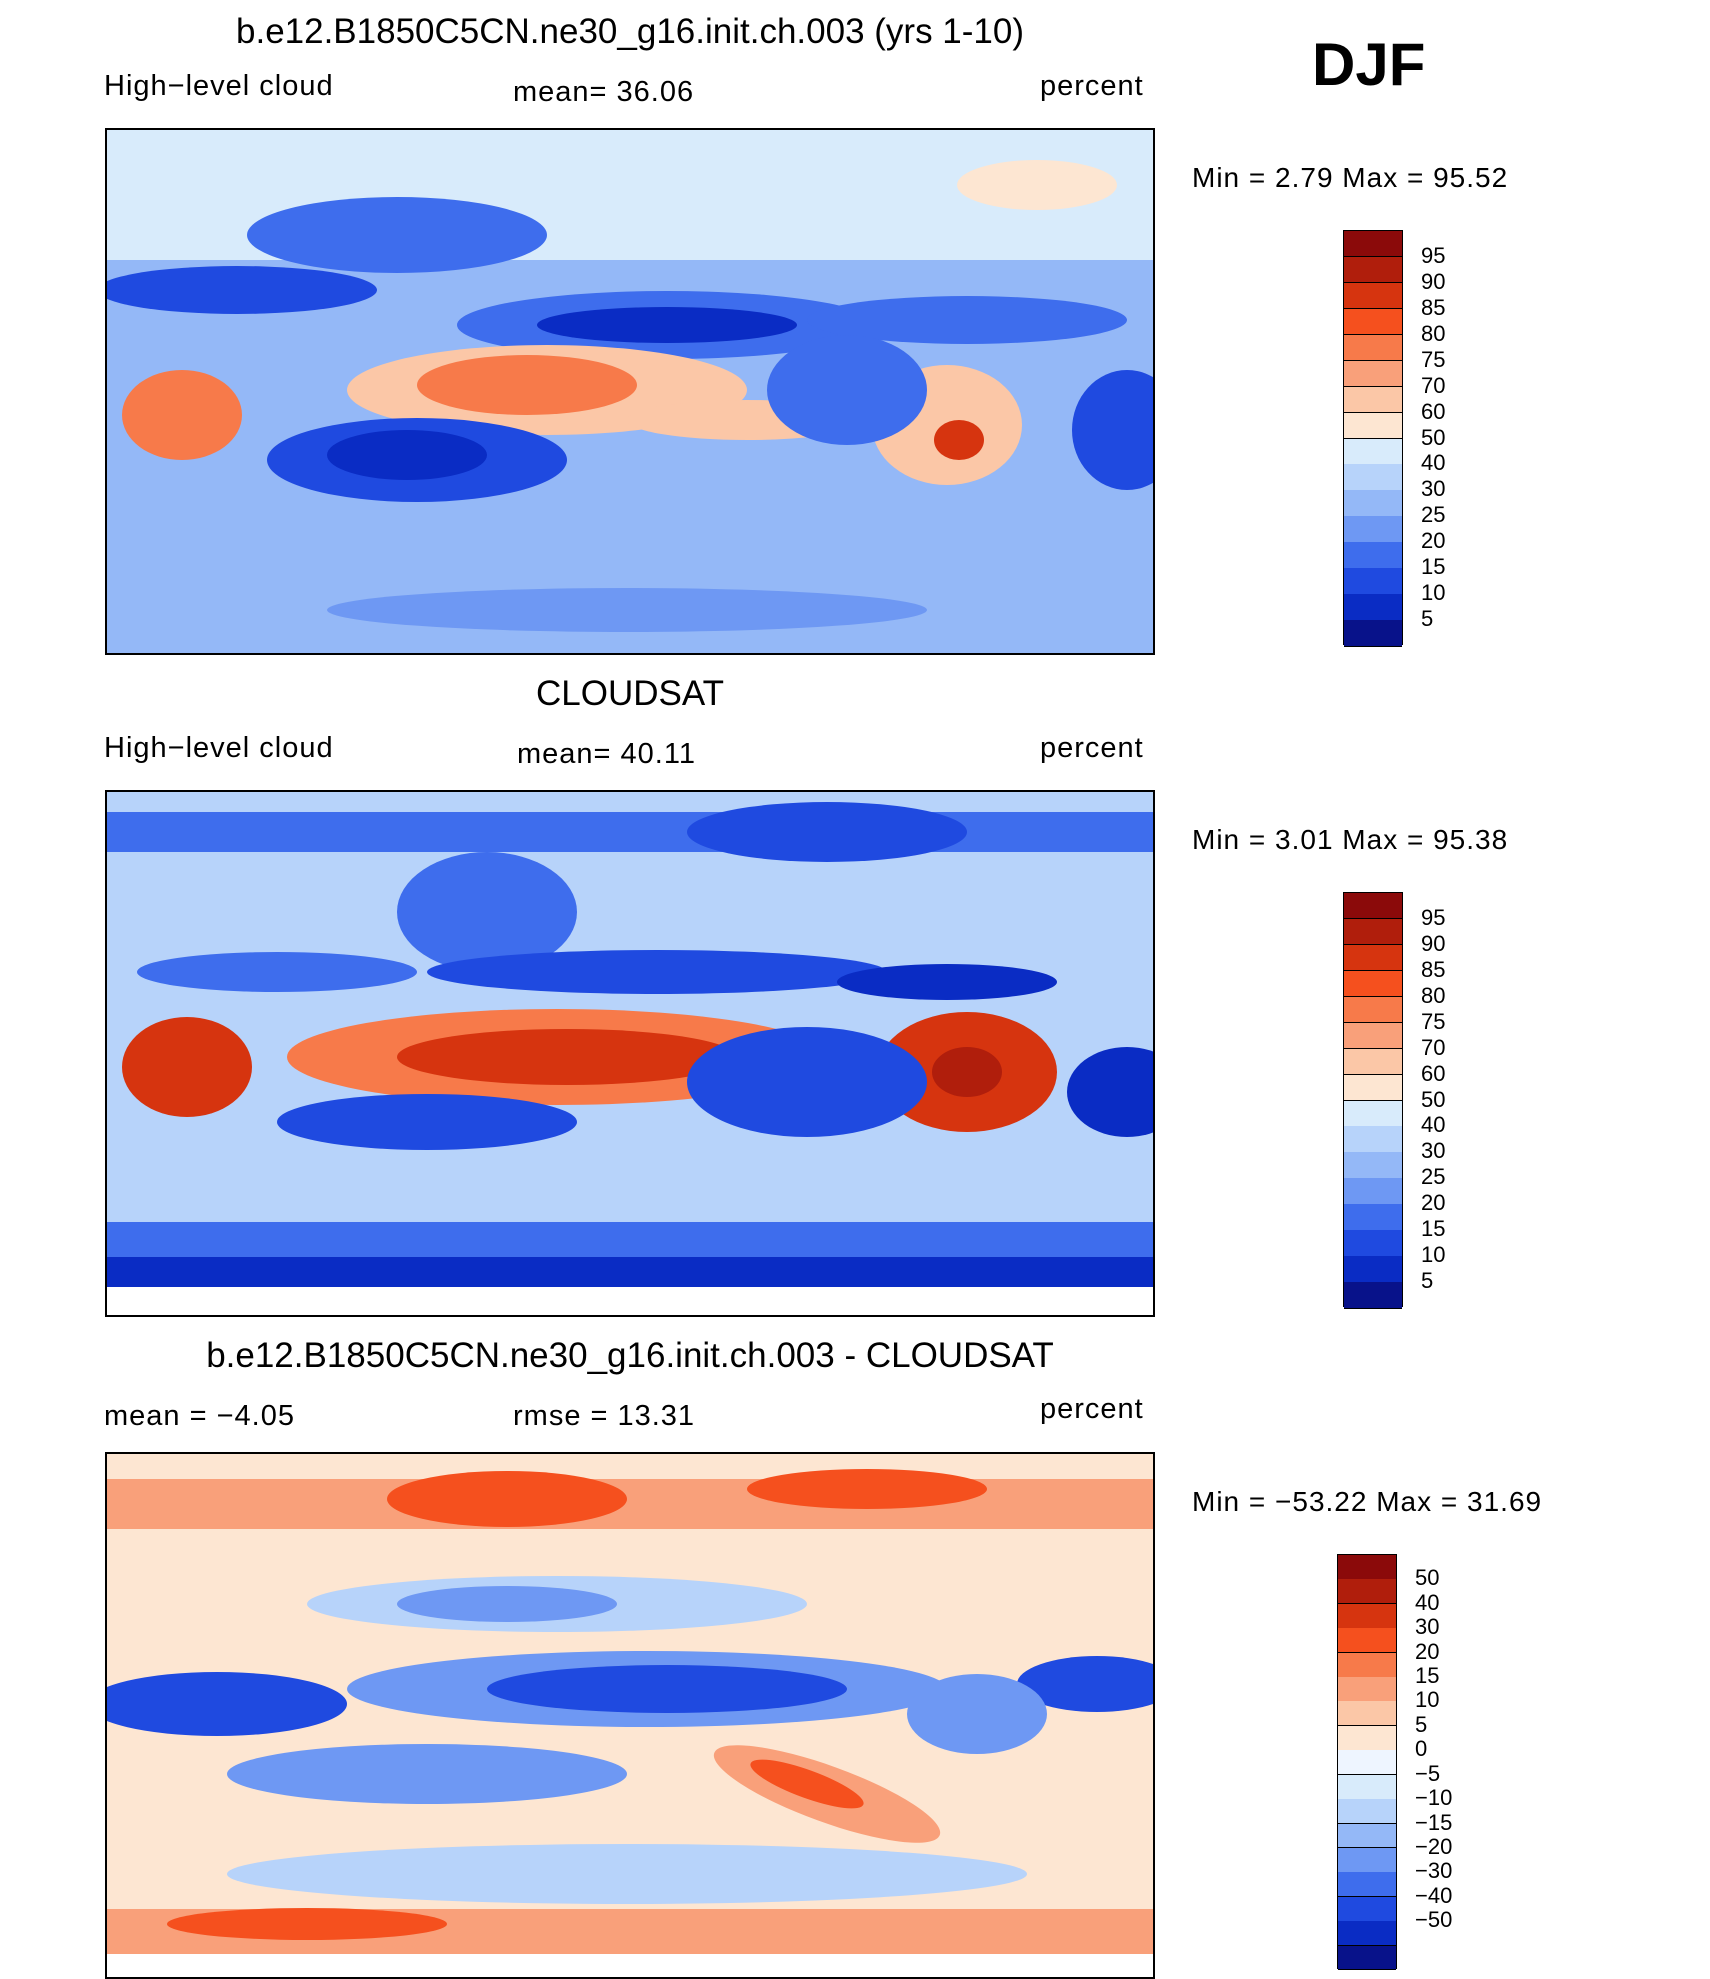 The height and width of the screenshot is (1979, 1710). I want to click on panel-2-colorbar-tick-label: 60, so click(1433, 1073).